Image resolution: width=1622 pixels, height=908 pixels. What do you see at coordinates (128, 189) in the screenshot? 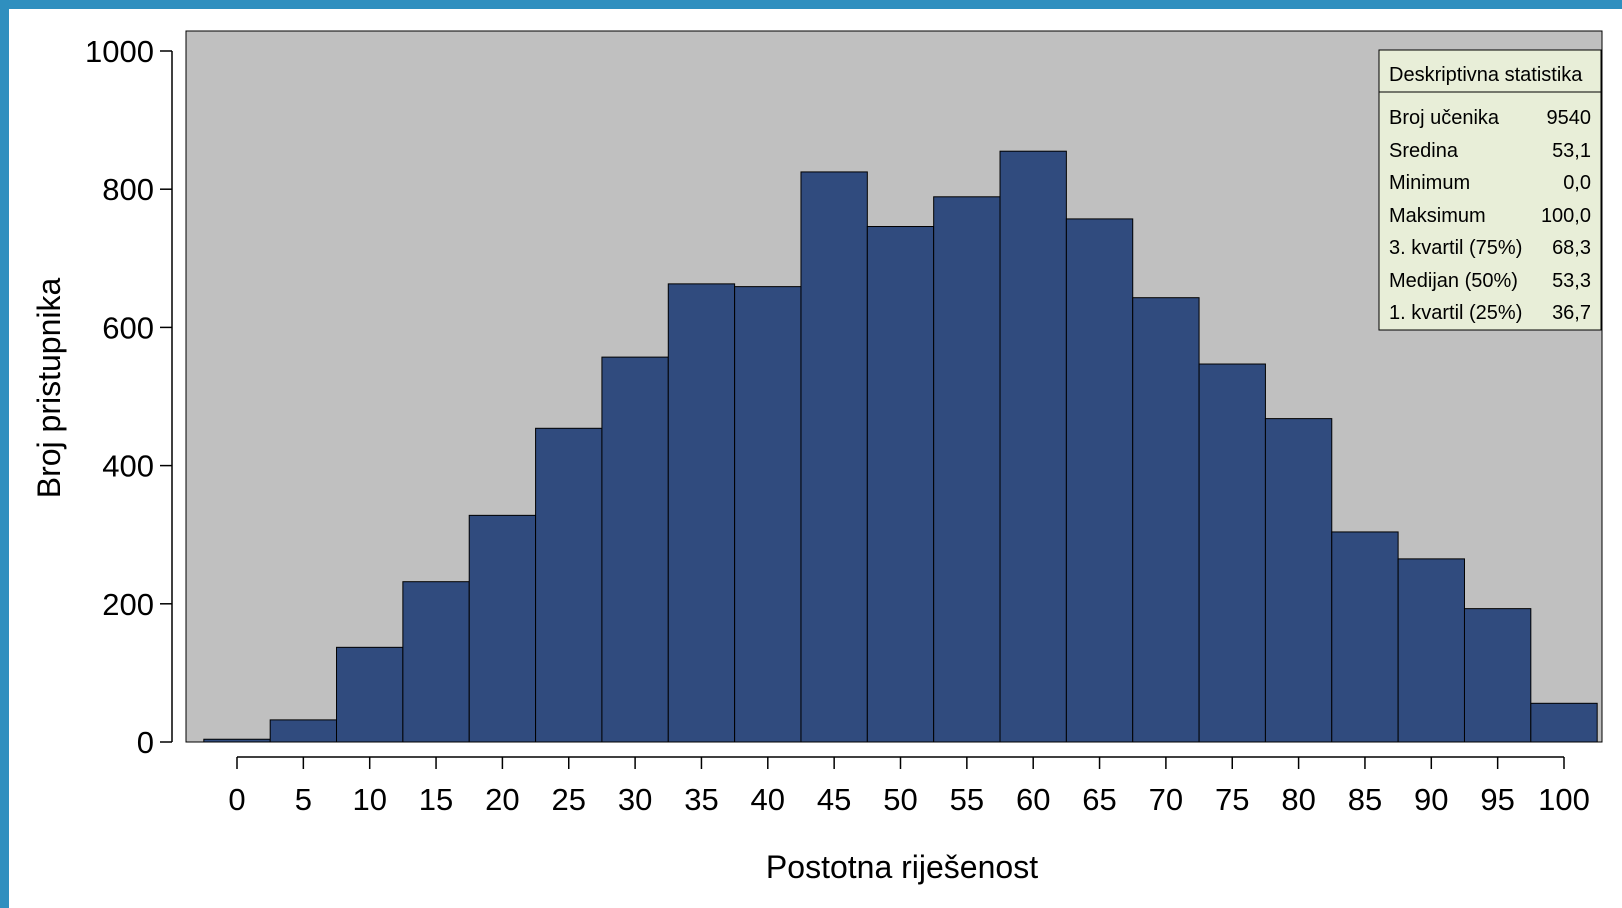
I see `y-tick-label-800: 800` at bounding box center [128, 189].